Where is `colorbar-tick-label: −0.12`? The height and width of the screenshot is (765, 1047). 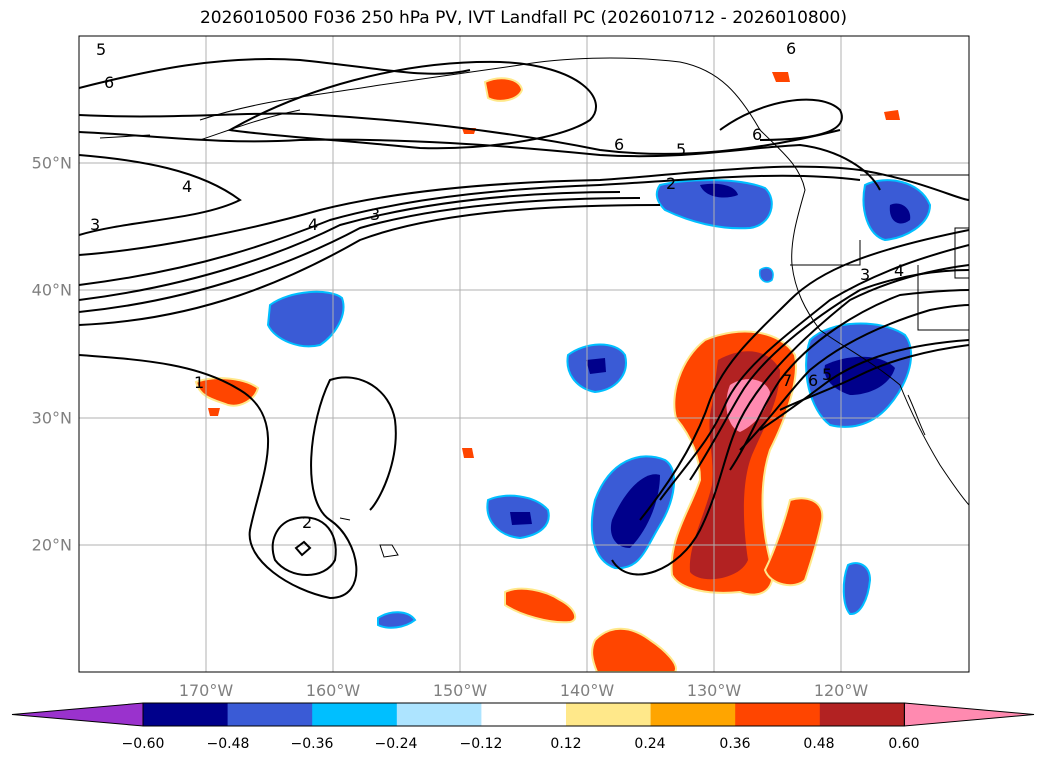 colorbar-tick-label: −0.12 is located at coordinates (481, 744).